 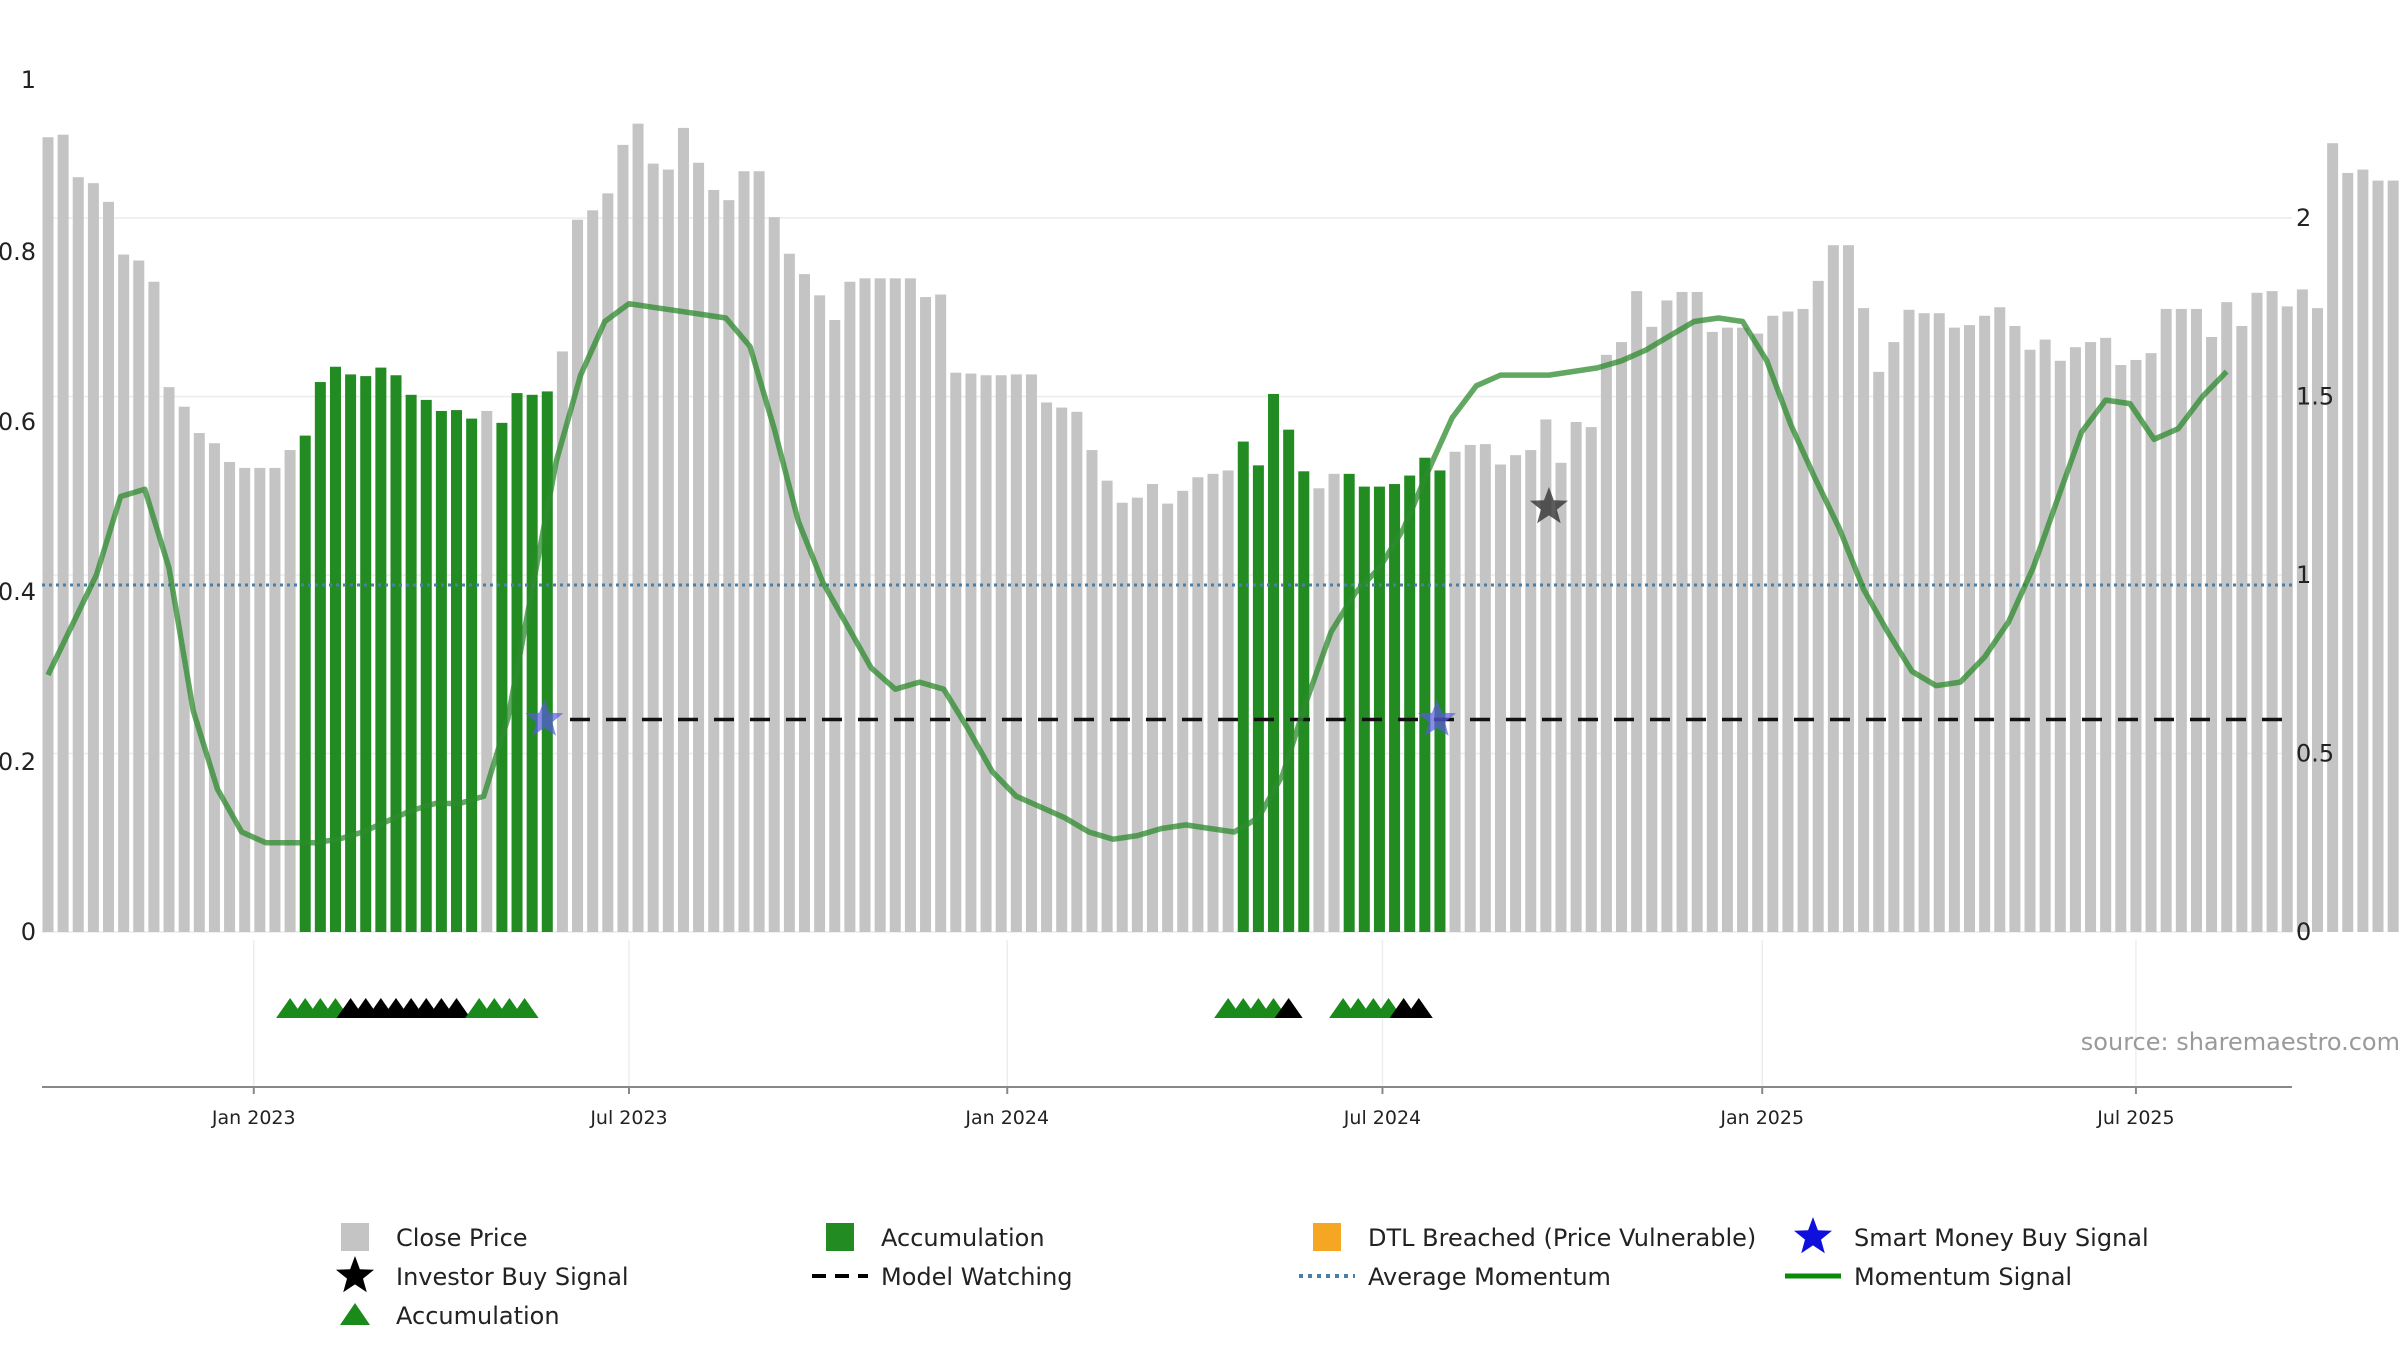 I want to click on x-tick-label: Jul 2025, so click(x=2135, y=1118).